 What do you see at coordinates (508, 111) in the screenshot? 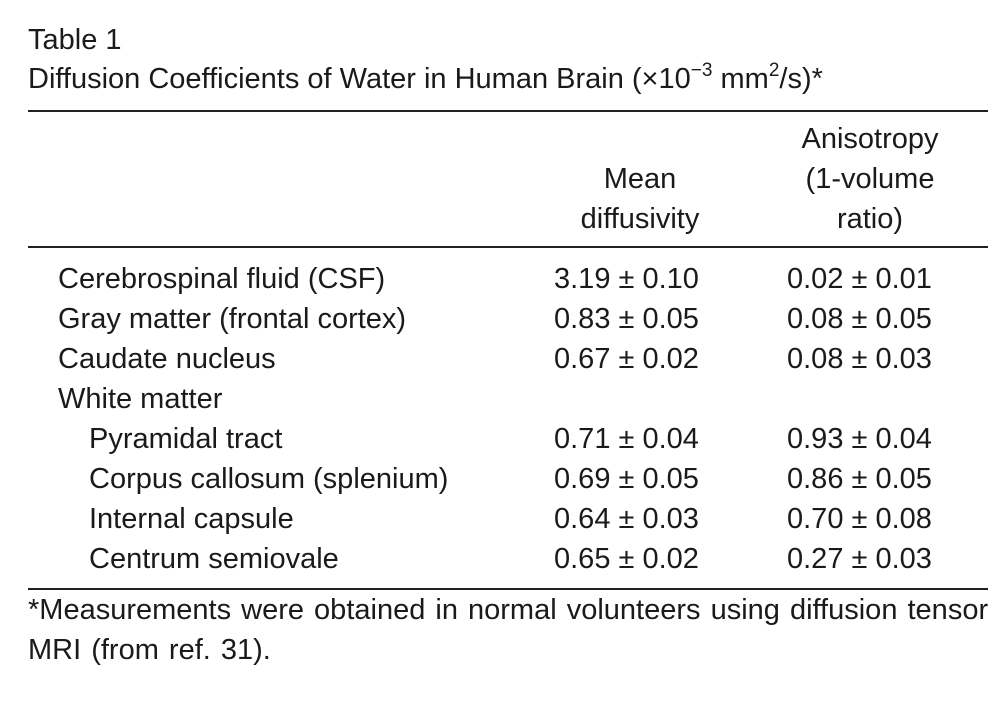
I see `top-rule` at bounding box center [508, 111].